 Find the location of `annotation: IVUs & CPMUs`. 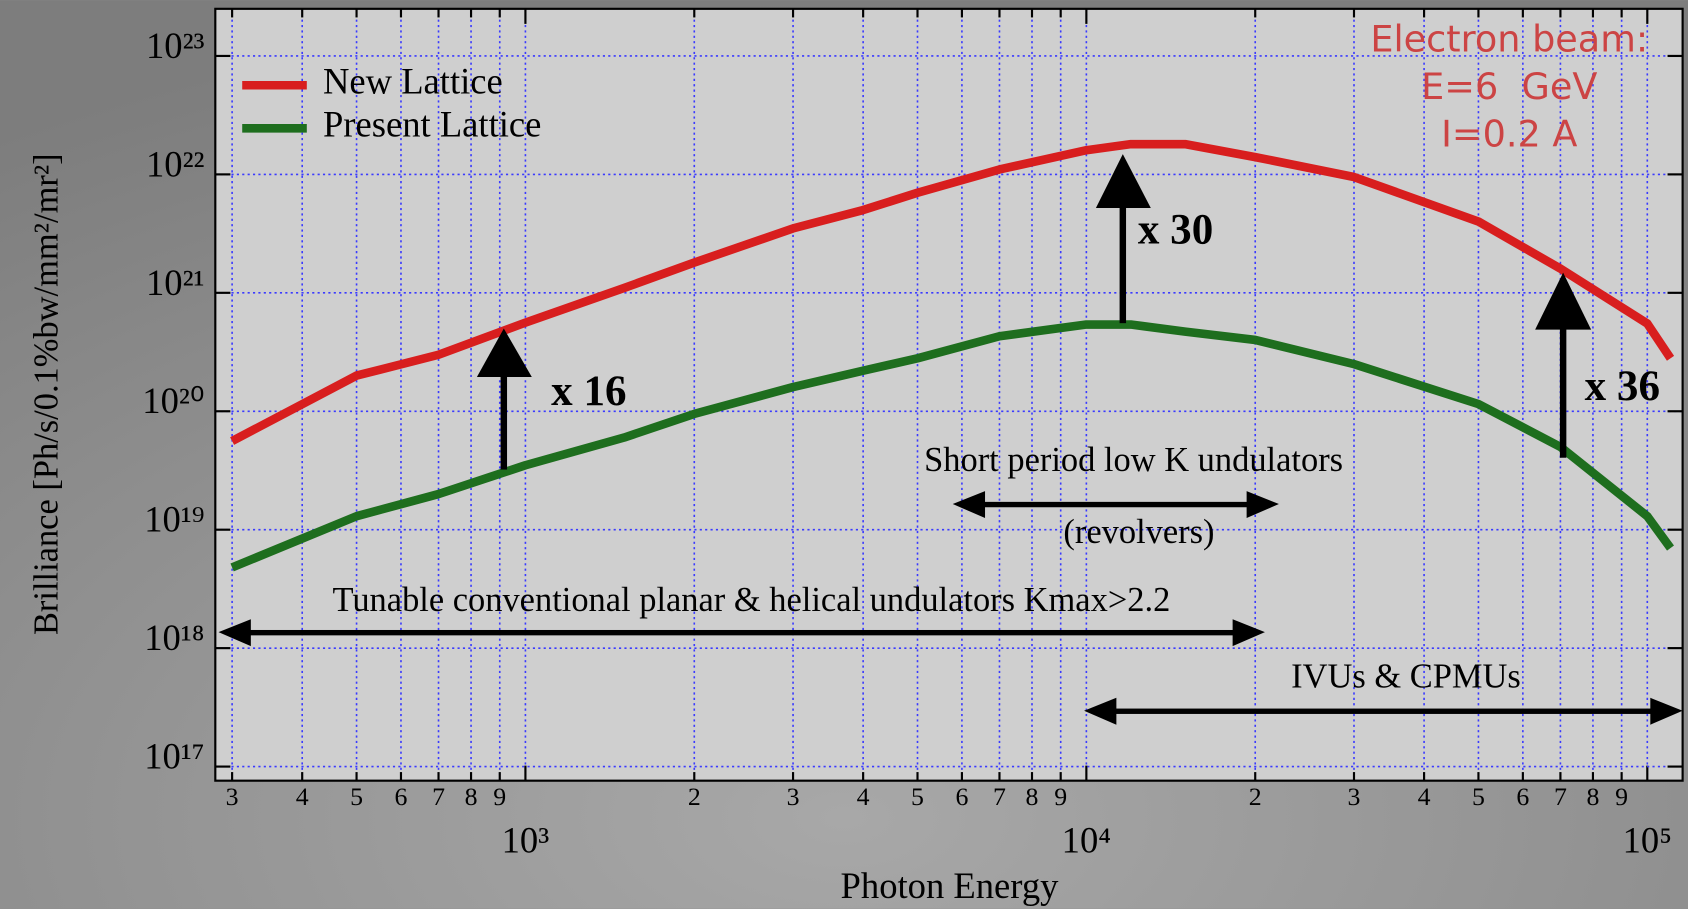

annotation: IVUs & CPMUs is located at coordinates (1406, 676).